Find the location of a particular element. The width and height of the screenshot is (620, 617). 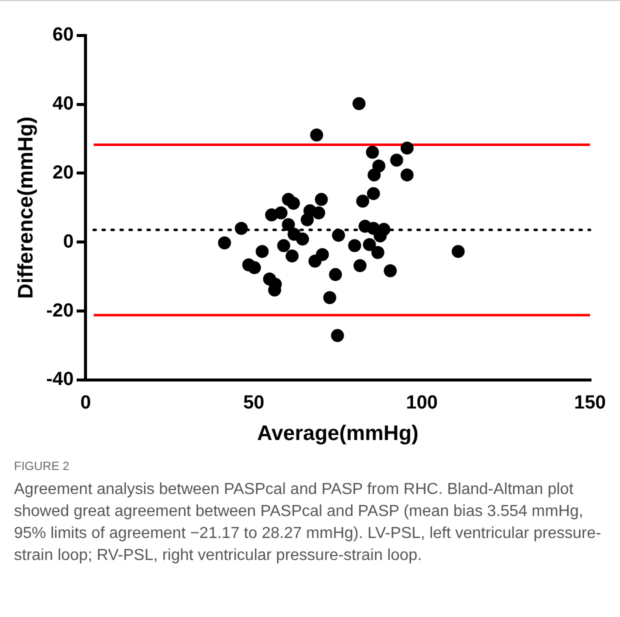

y-axis-title: Difference(mmHg) is located at coordinates (26, 207).